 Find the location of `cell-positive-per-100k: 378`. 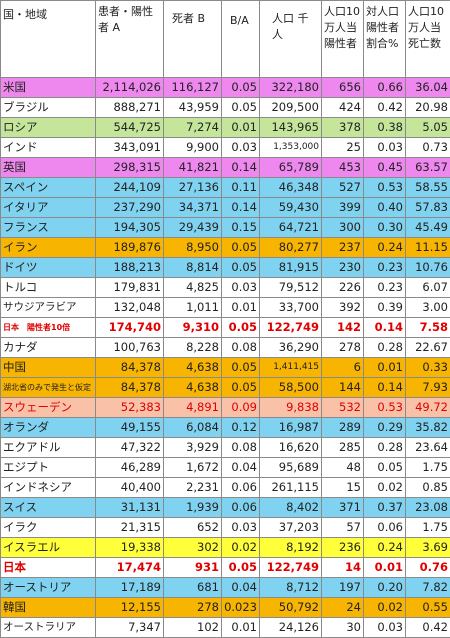

cell-positive-per-100k: 378 is located at coordinates (343, 128).